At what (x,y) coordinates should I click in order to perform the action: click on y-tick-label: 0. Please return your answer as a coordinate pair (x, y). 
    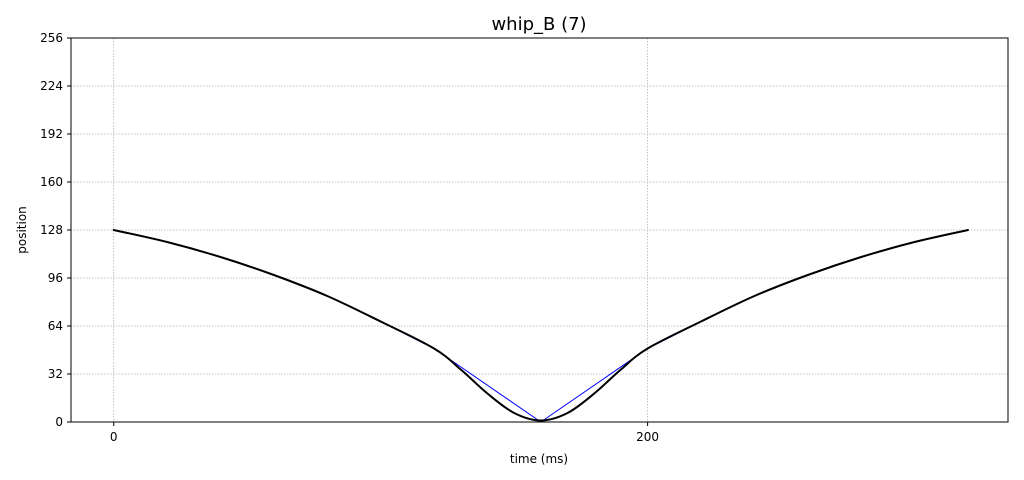
    Looking at the image, I should click on (59, 422).